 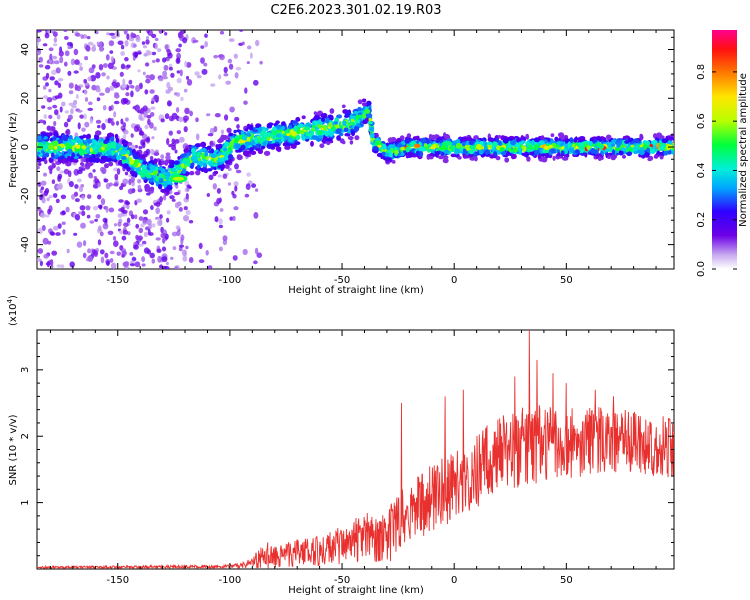 I want to click on colorbar-tick-label: 0.2, so click(x=701, y=220).